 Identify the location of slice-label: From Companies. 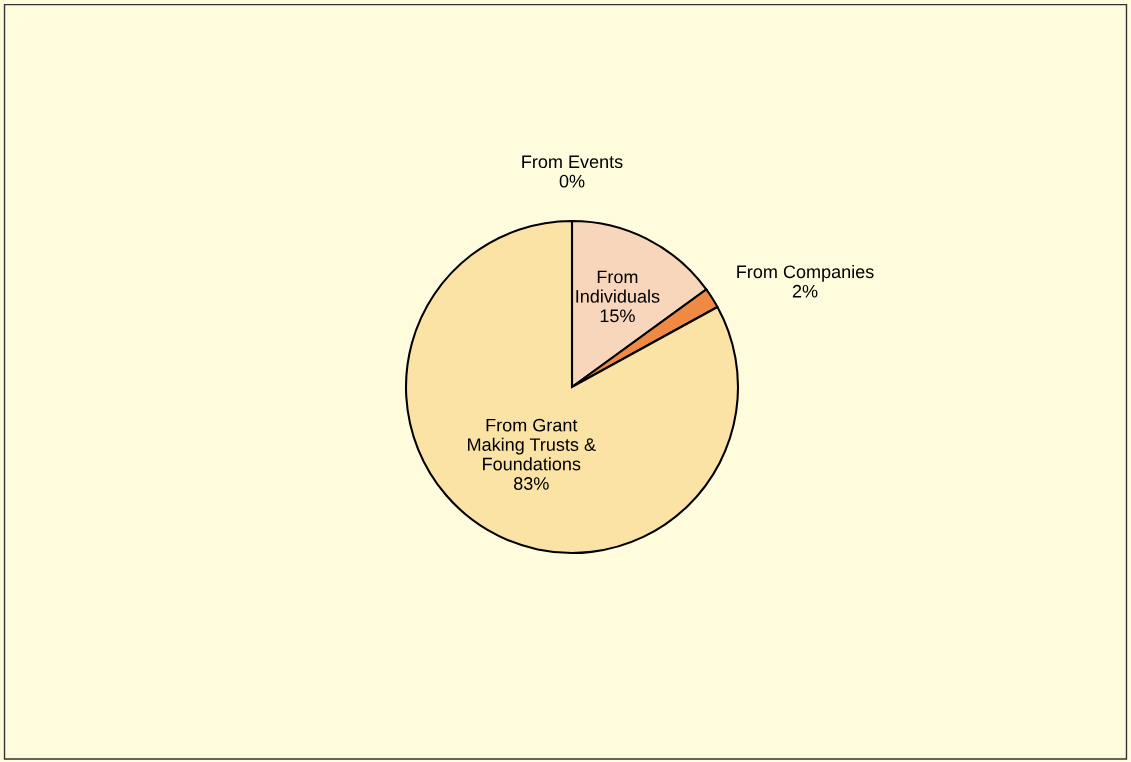
(805, 273).